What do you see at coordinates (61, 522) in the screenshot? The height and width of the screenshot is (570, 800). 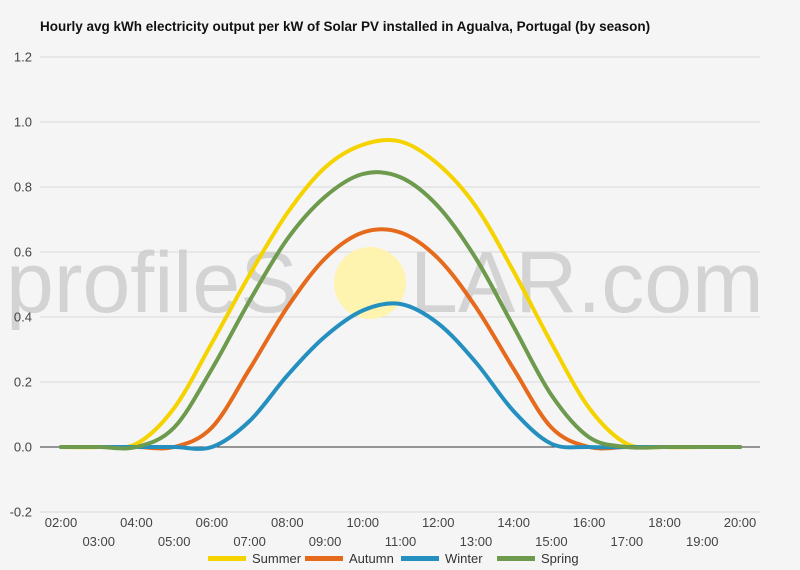 I see `x-tick-label: 02:00` at bounding box center [61, 522].